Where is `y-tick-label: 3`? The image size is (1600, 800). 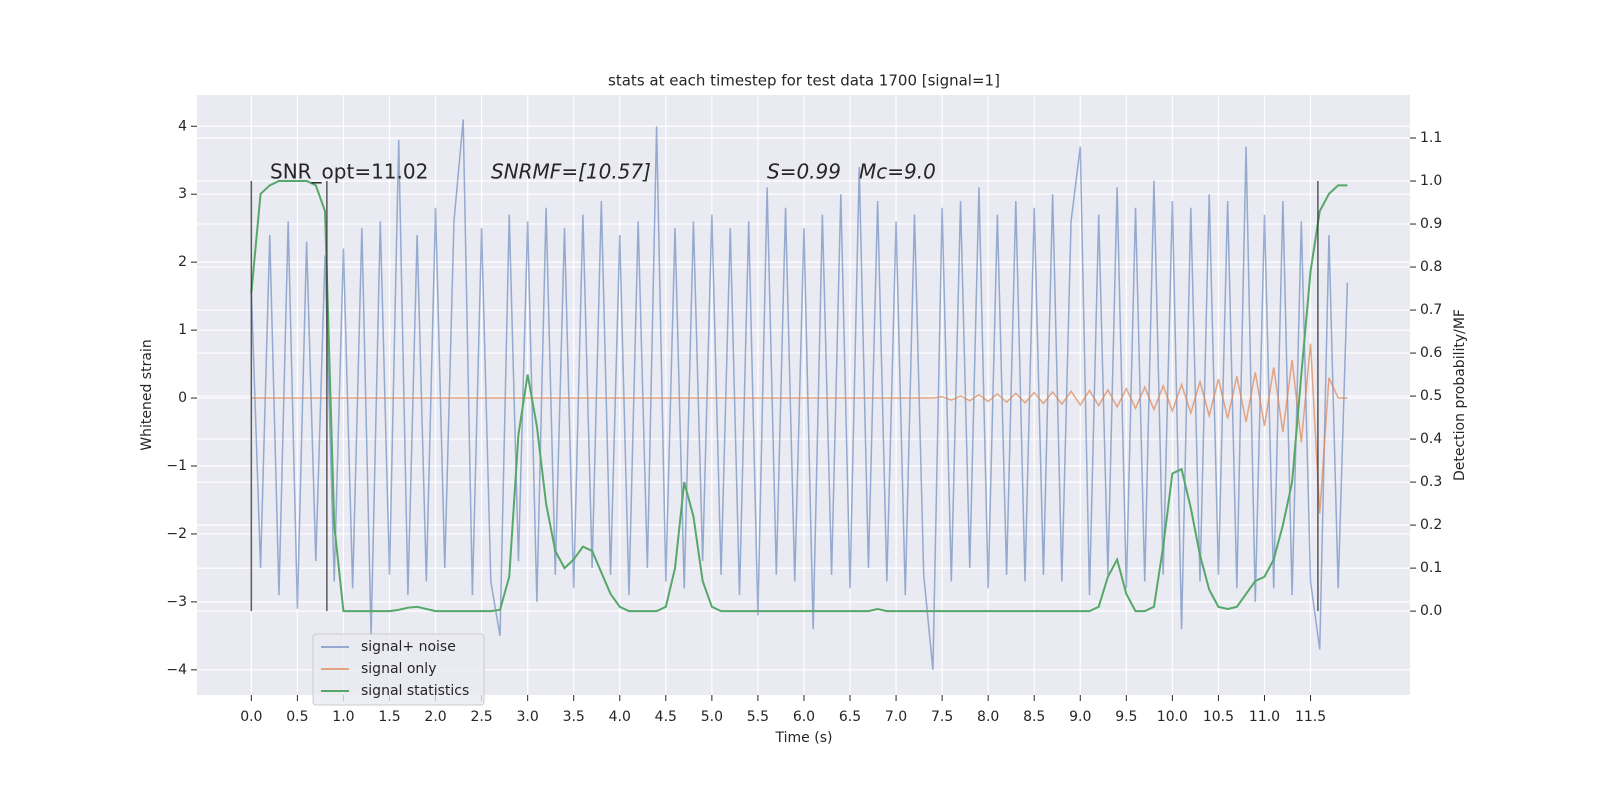 y-tick-label: 3 is located at coordinates (182, 194).